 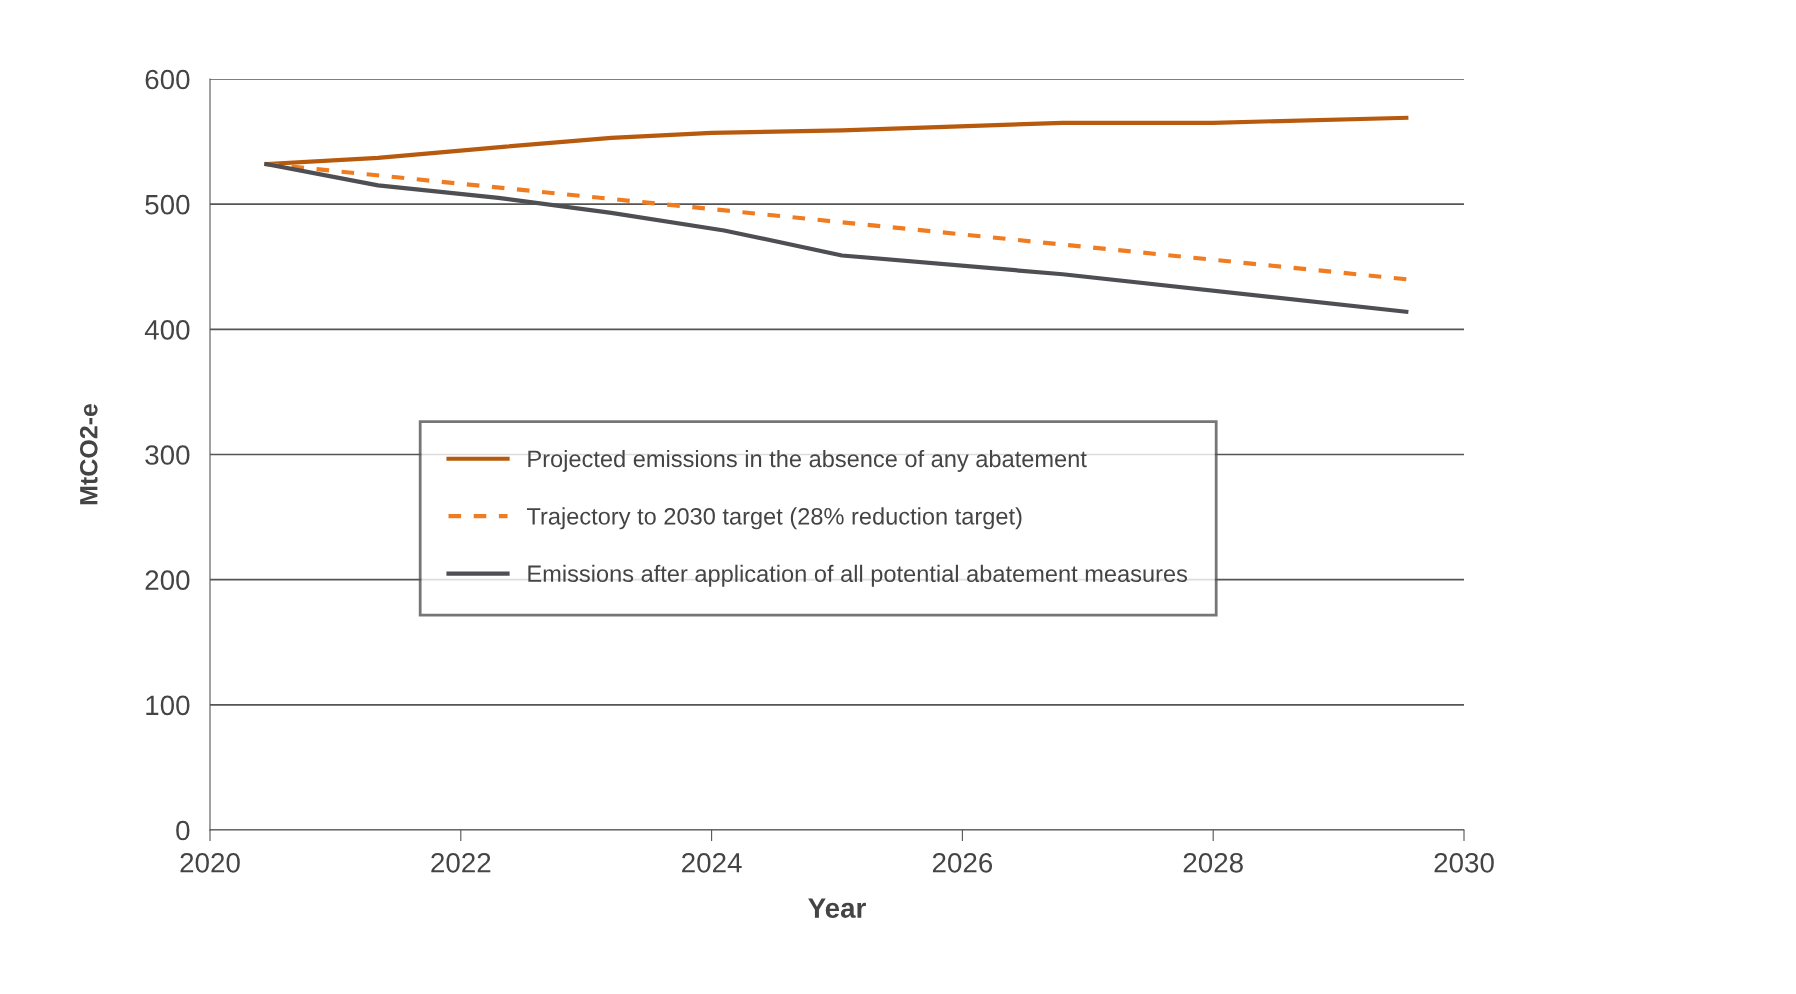 I want to click on x-tick-label: 2028, so click(x=1213, y=862).